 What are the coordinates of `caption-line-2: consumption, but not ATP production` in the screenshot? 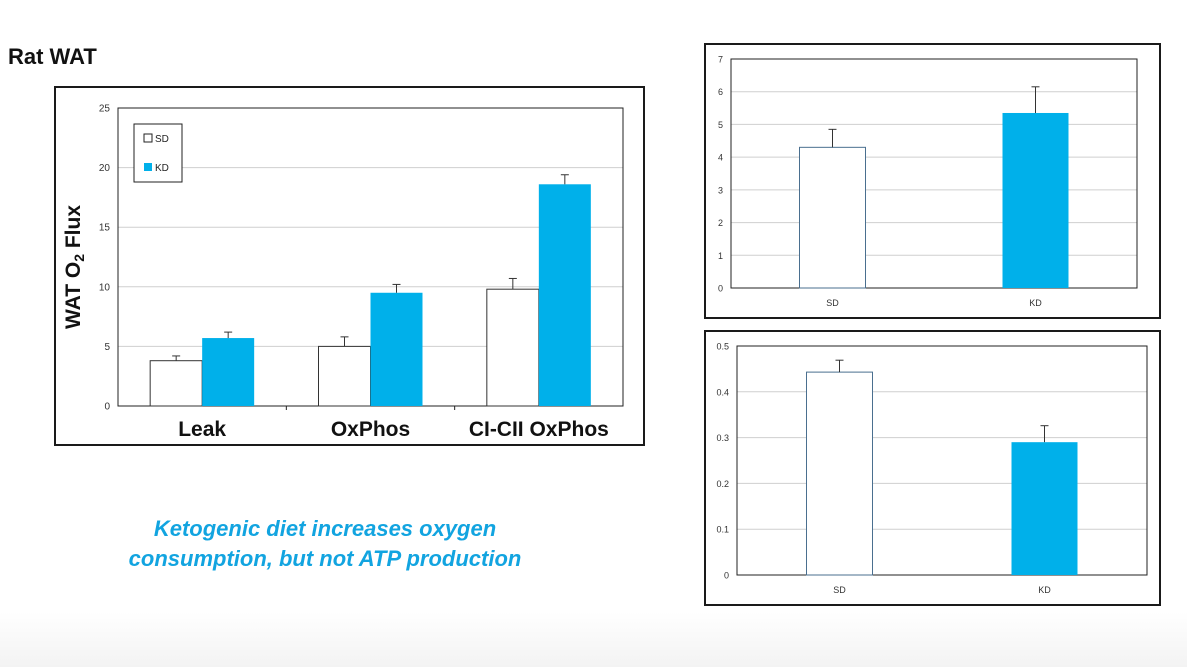 It's located at (325, 558).